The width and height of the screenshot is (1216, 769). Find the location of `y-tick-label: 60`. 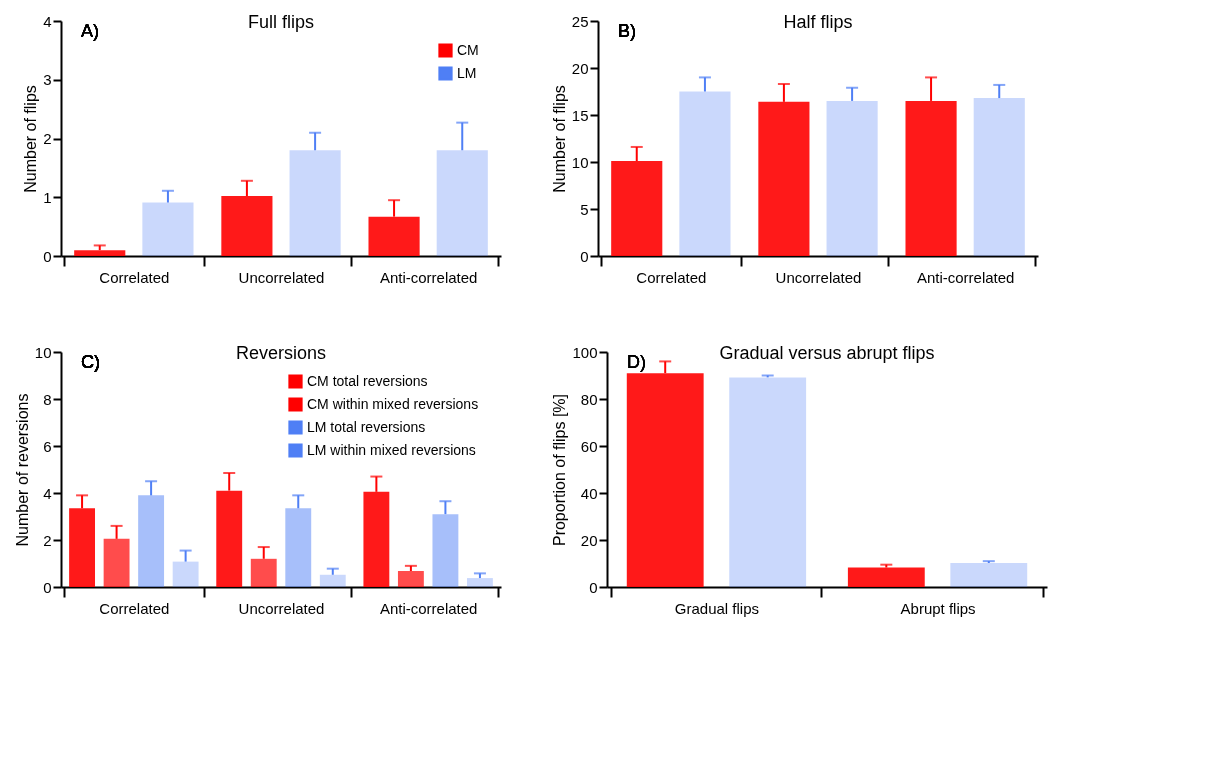

y-tick-label: 60 is located at coordinates (589, 446).